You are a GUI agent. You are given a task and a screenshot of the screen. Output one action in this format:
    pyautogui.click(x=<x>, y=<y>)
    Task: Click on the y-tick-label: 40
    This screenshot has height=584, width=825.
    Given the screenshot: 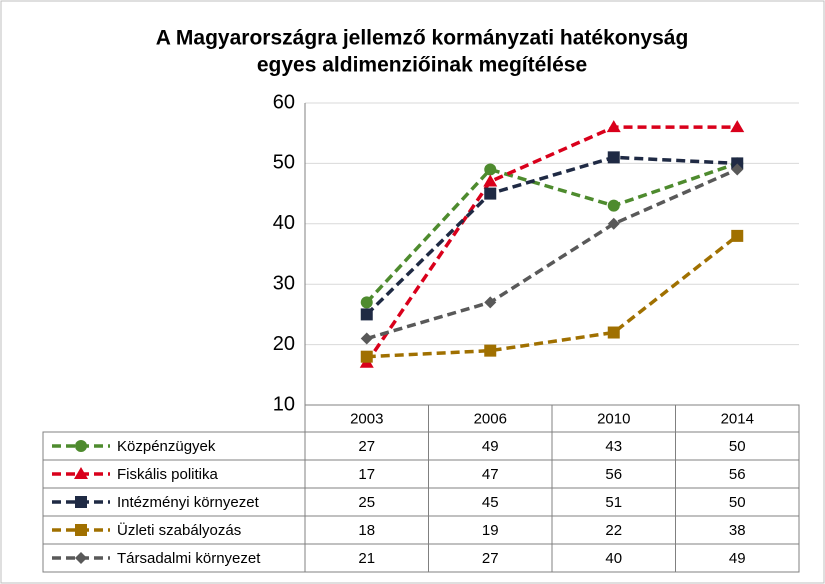 What is the action you would take?
    pyautogui.click(x=284, y=223)
    